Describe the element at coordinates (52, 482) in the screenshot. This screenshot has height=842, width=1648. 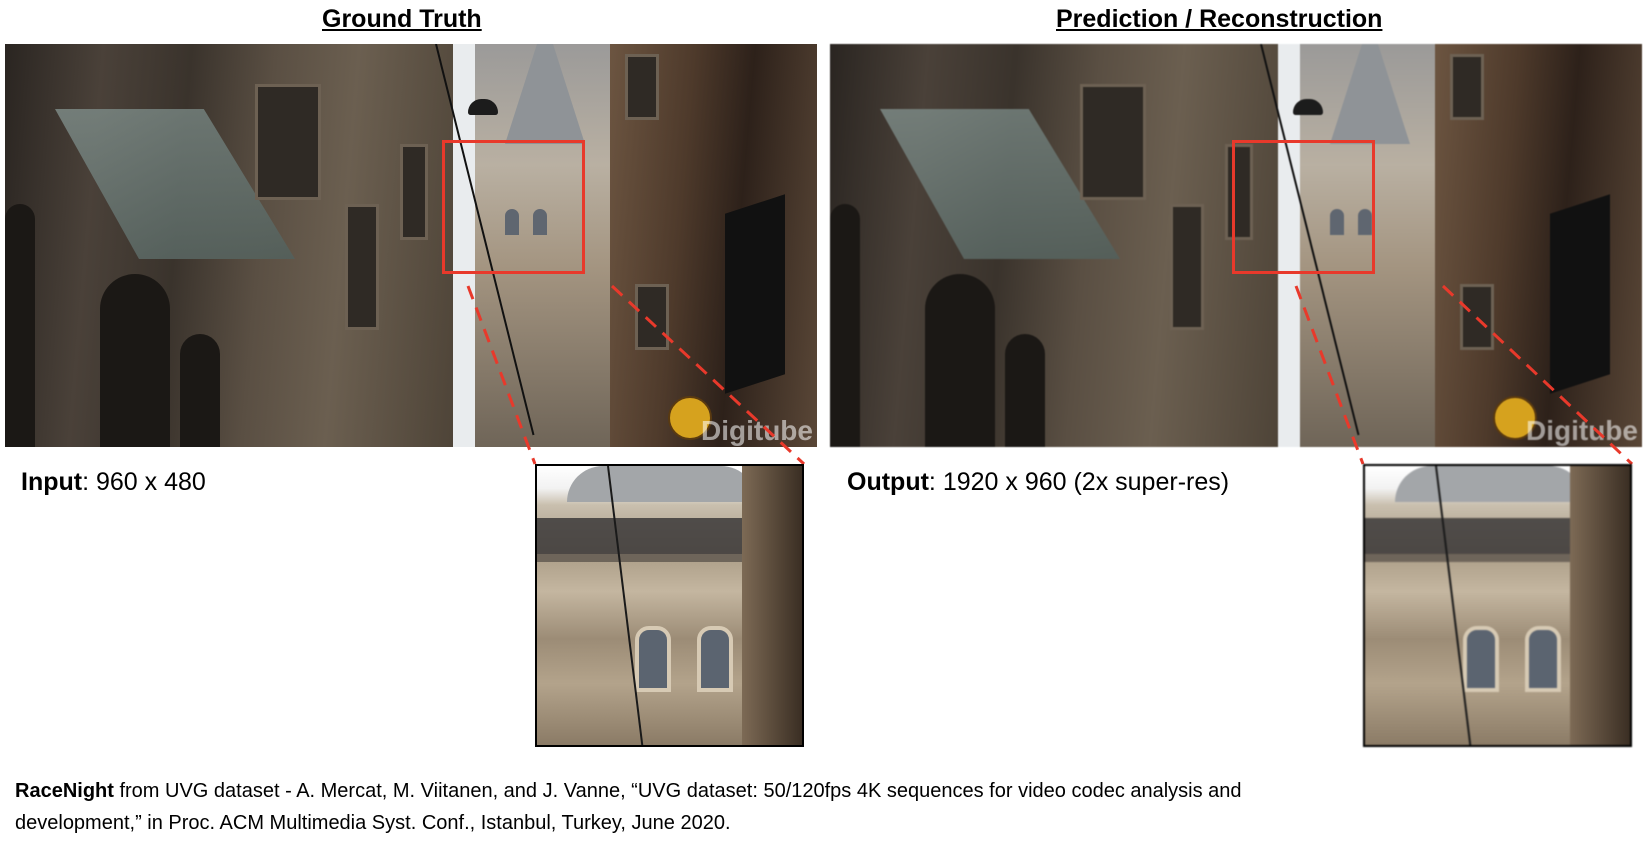
I see `input-key: Input` at that location.